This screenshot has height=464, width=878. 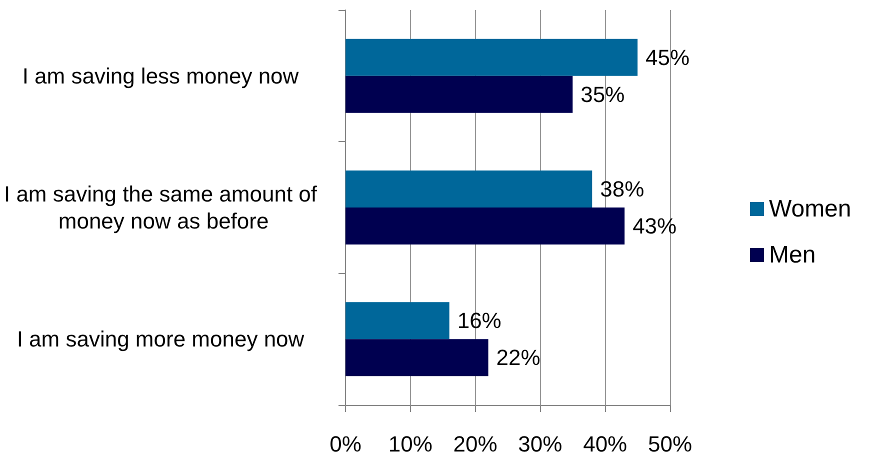 What do you see at coordinates (670, 444) in the screenshot?
I see `x-tick-label: 50%` at bounding box center [670, 444].